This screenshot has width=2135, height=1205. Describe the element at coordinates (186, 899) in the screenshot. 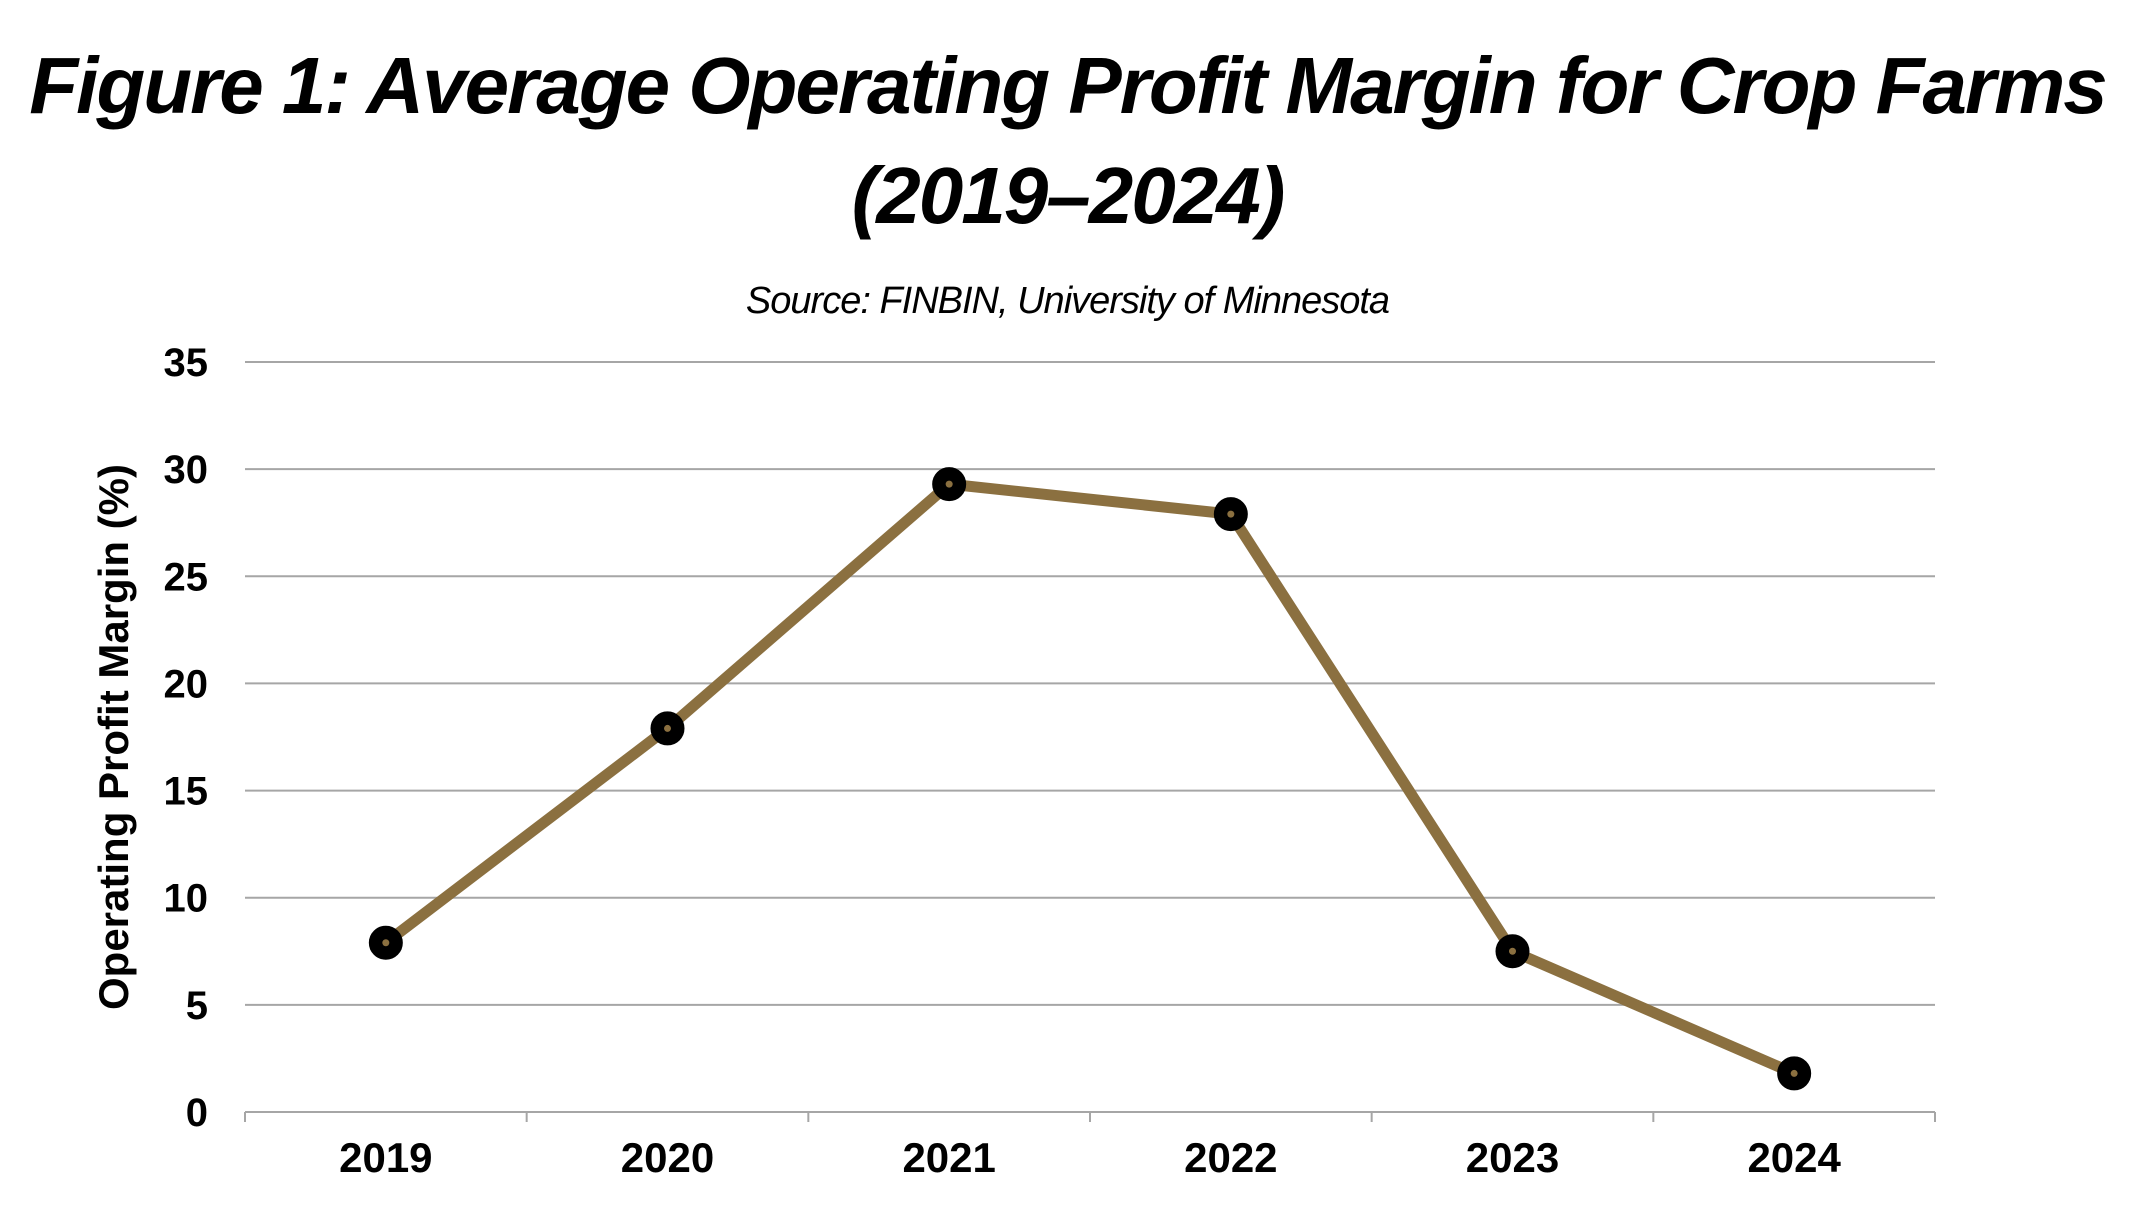

I see `y-tick-label: 10` at that location.